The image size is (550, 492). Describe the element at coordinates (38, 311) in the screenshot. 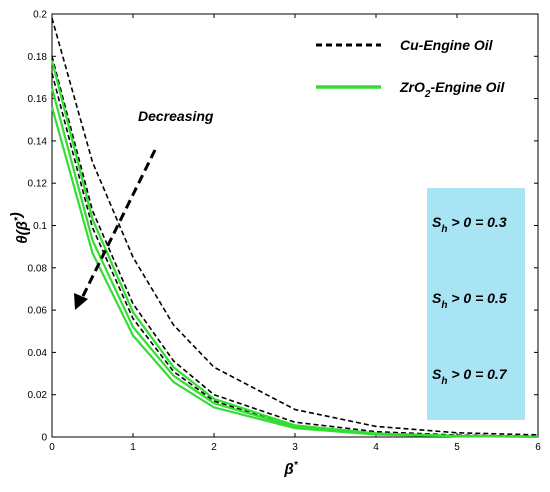

I see `y-tick-label: 0.06` at that location.